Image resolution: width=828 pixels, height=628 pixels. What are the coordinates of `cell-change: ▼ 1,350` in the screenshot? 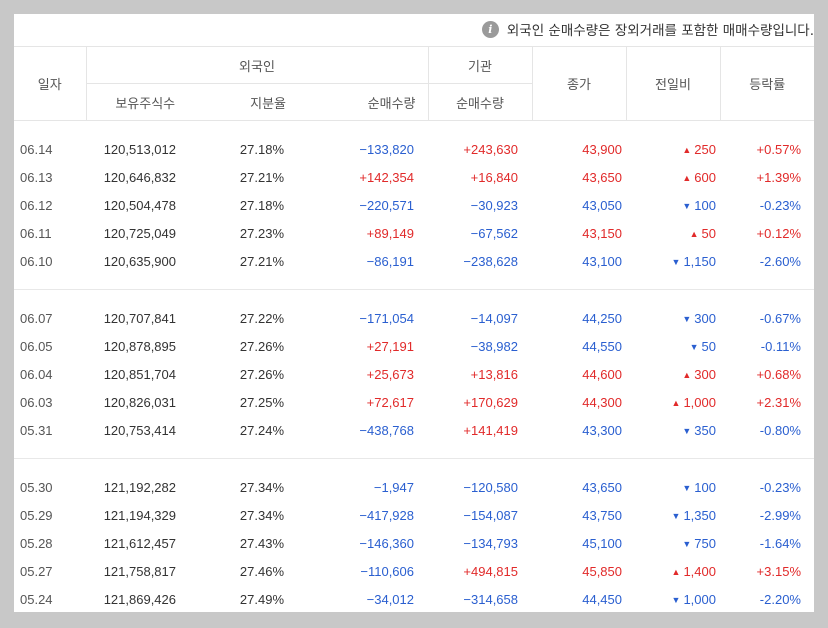 It's located at (673, 515).